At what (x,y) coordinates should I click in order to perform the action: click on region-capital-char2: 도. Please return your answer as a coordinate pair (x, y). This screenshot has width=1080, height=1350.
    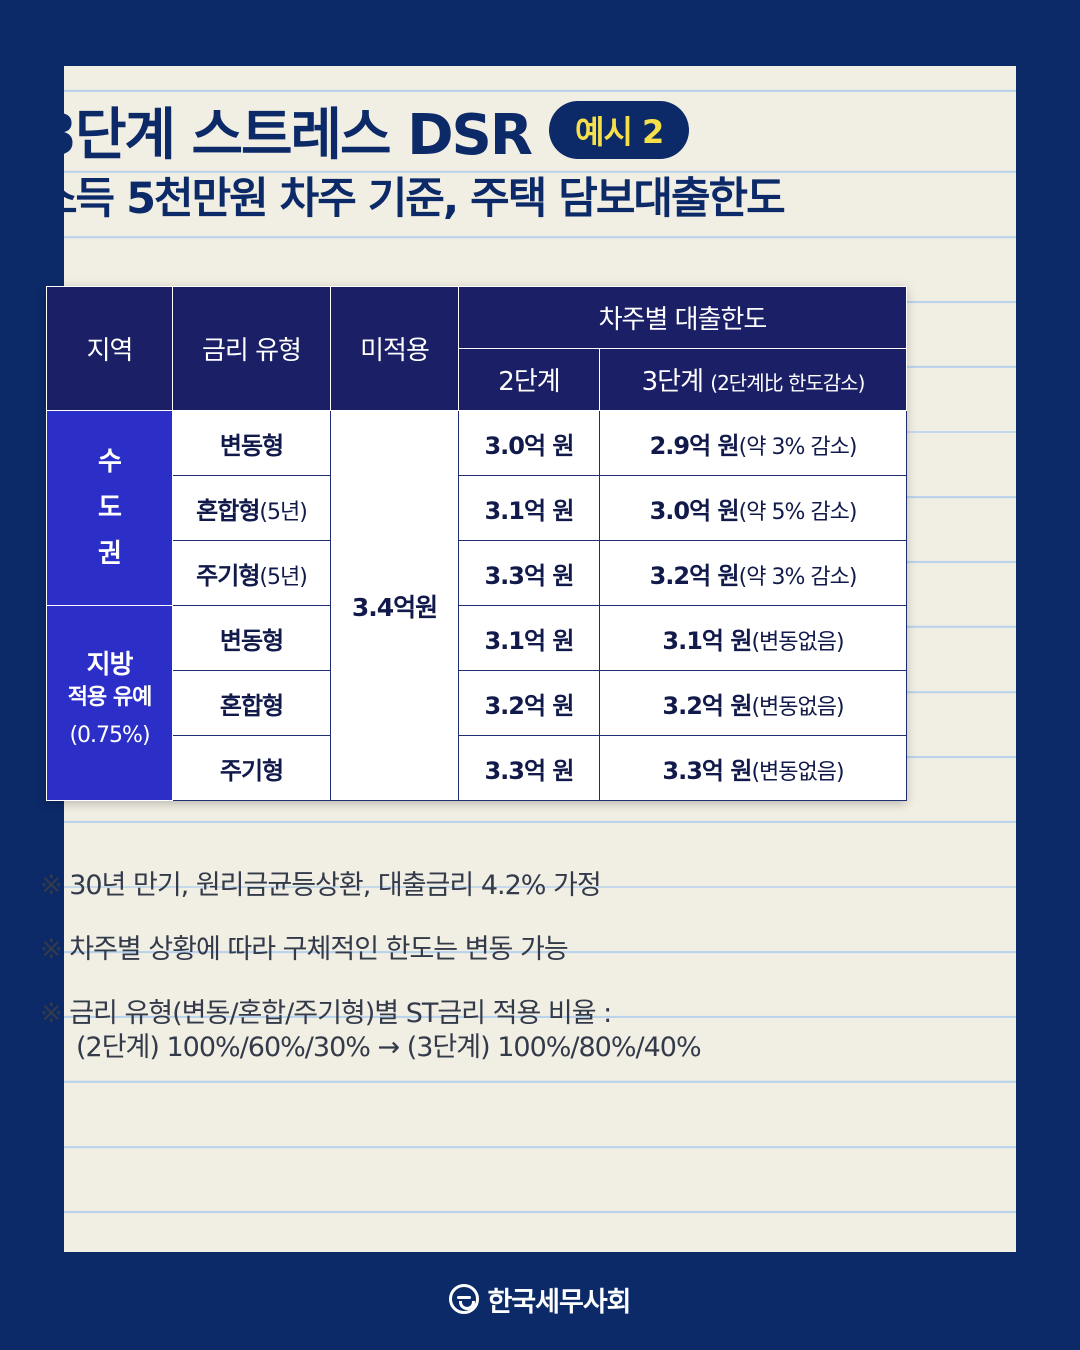
    Looking at the image, I should click on (110, 508).